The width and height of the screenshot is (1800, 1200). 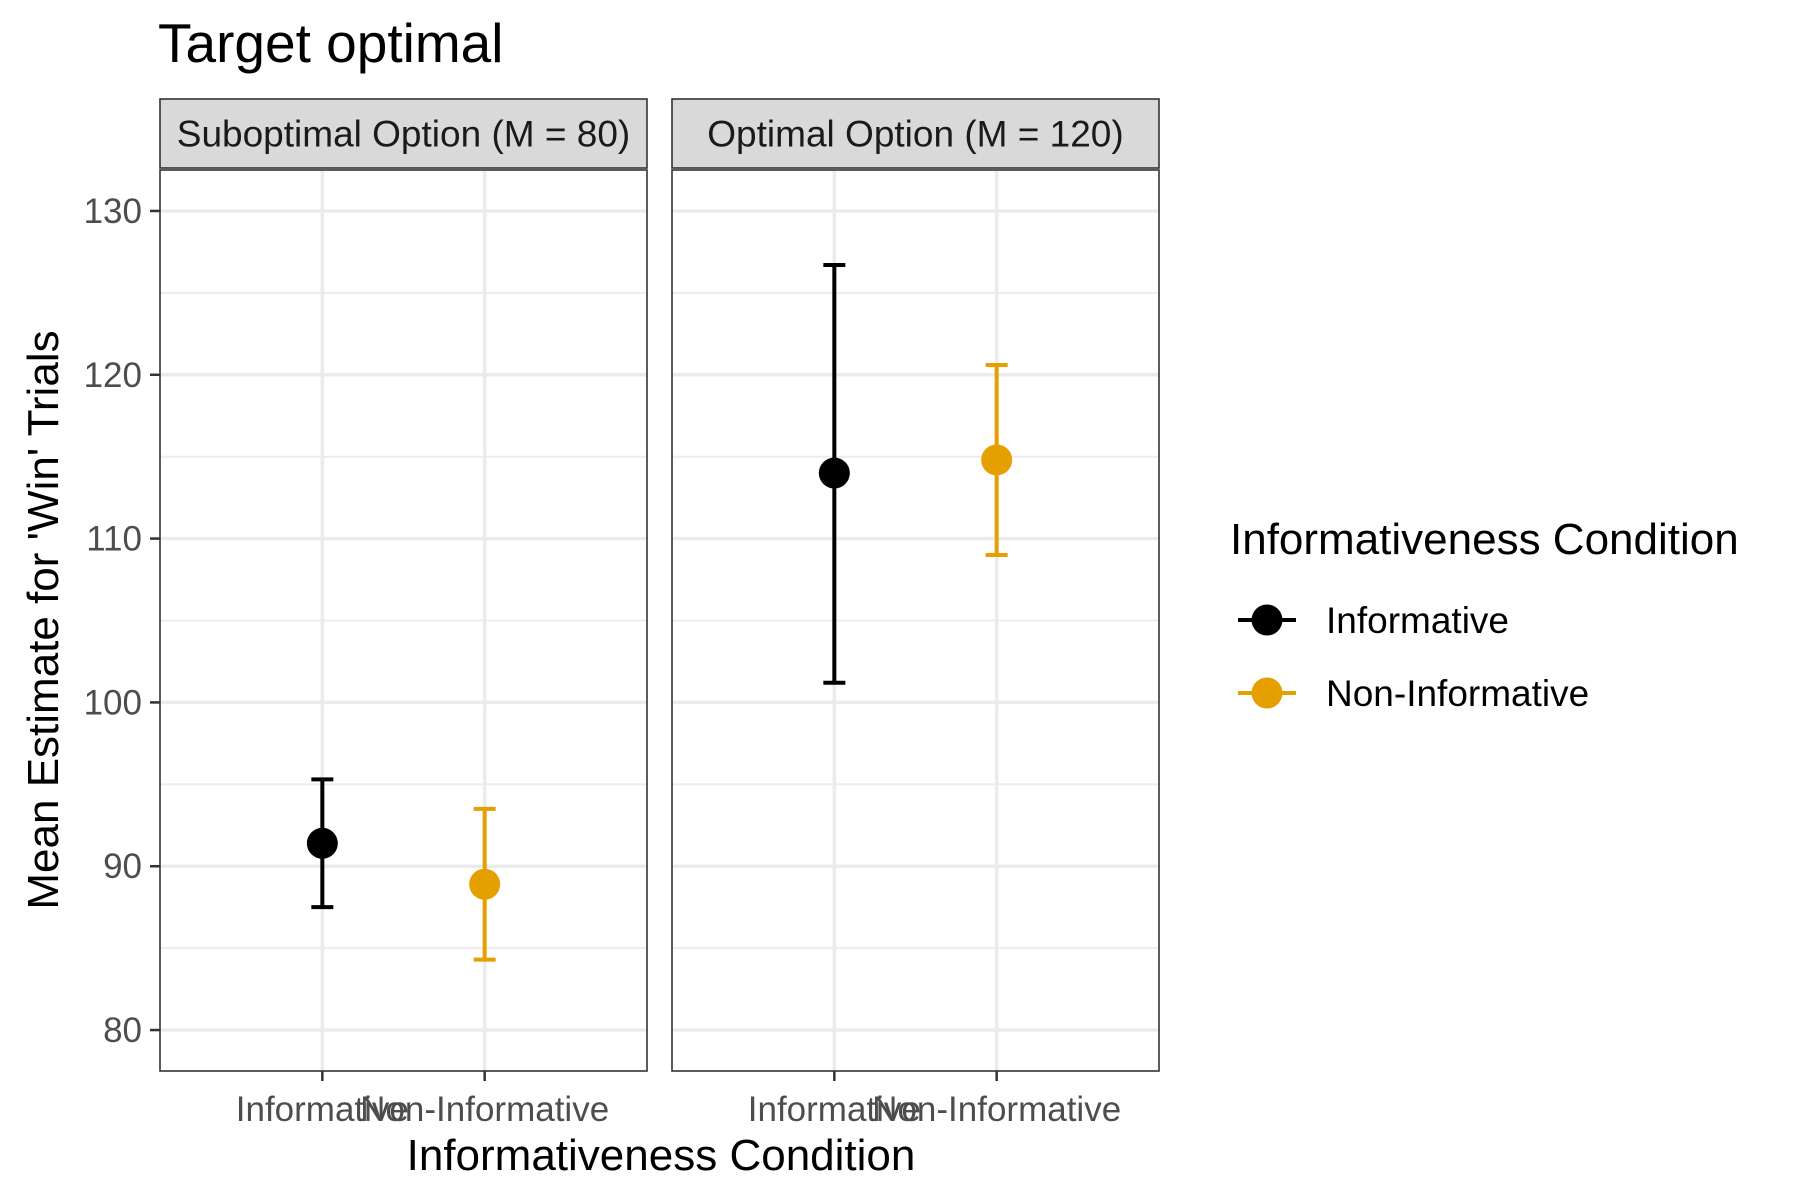 I want to click on facet-strip-label: Suboptimal Option (M = 80), so click(x=403, y=134).